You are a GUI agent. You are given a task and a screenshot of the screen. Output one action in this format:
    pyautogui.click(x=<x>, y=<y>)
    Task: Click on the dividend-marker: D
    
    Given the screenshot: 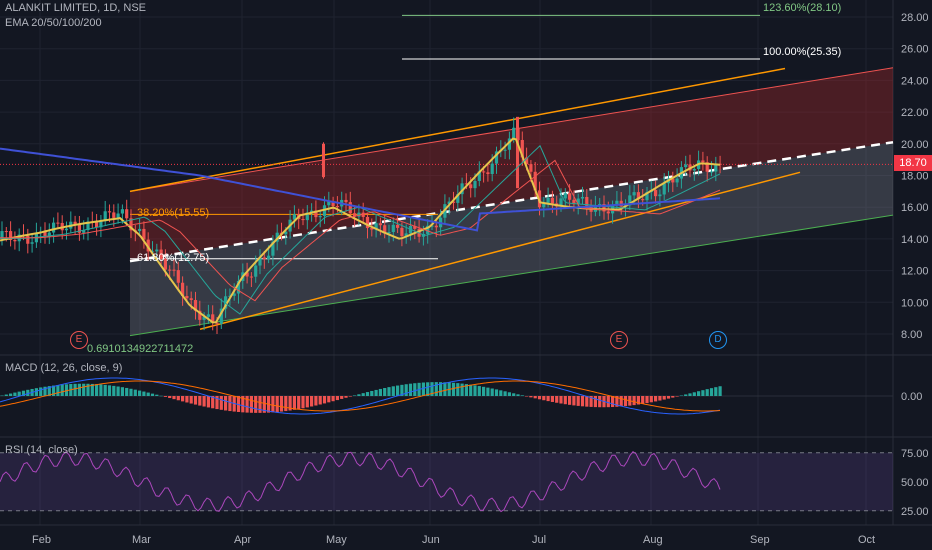 What is the action you would take?
    pyautogui.click(x=718, y=340)
    